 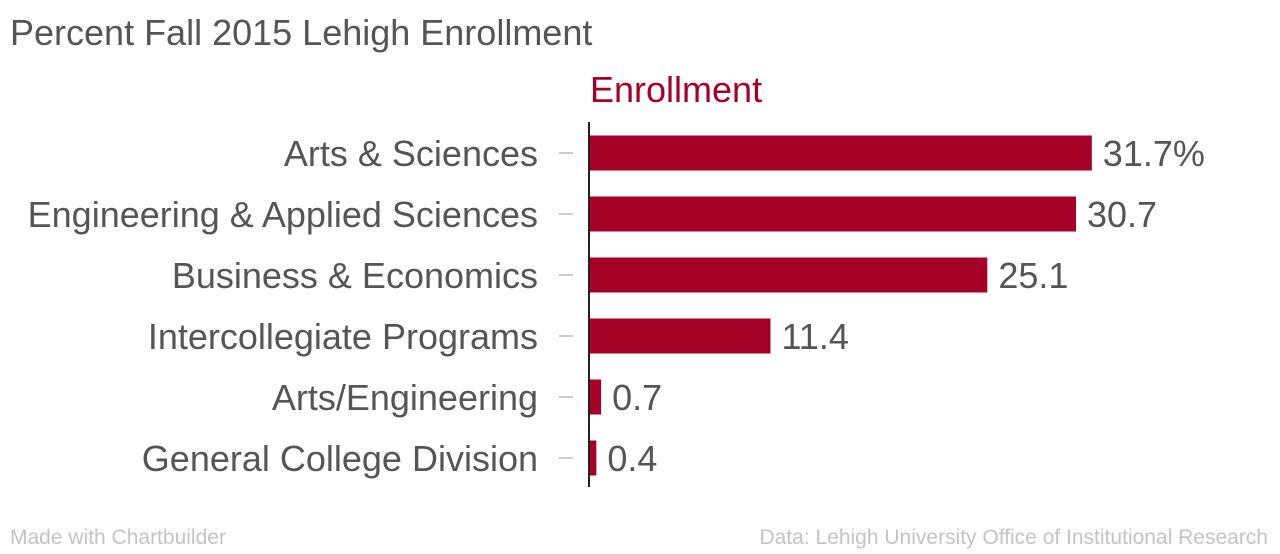 I want to click on footer-credit: Made with Chartbuilder, so click(x=118, y=537).